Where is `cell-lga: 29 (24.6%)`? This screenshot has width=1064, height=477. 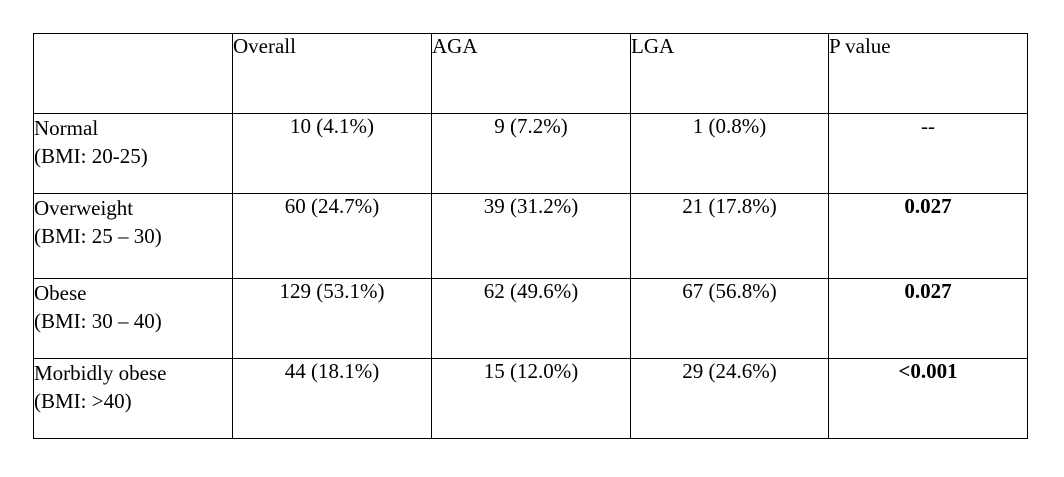 cell-lga: 29 (24.6%) is located at coordinates (729, 398).